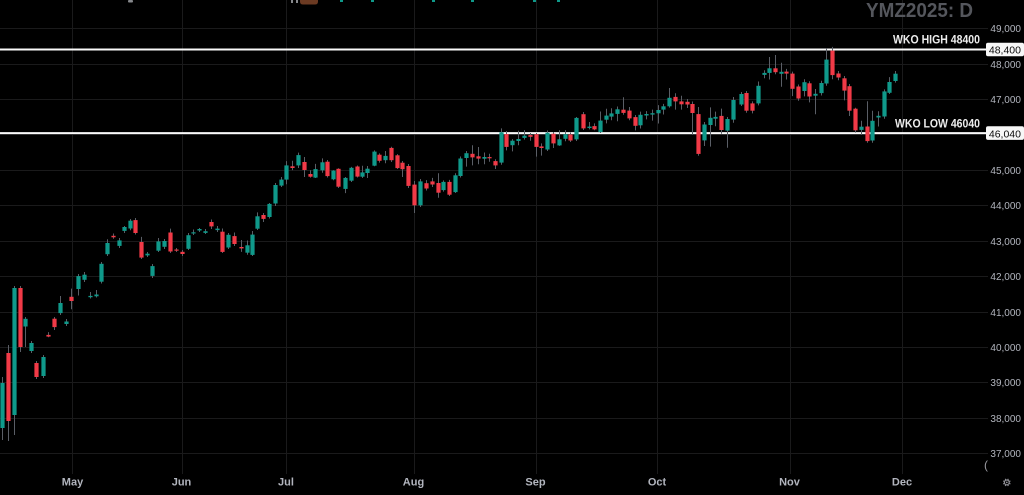 The width and height of the screenshot is (1024, 495). What do you see at coordinates (413, 483) in the screenshot?
I see `svg-text: Aug` at bounding box center [413, 483].